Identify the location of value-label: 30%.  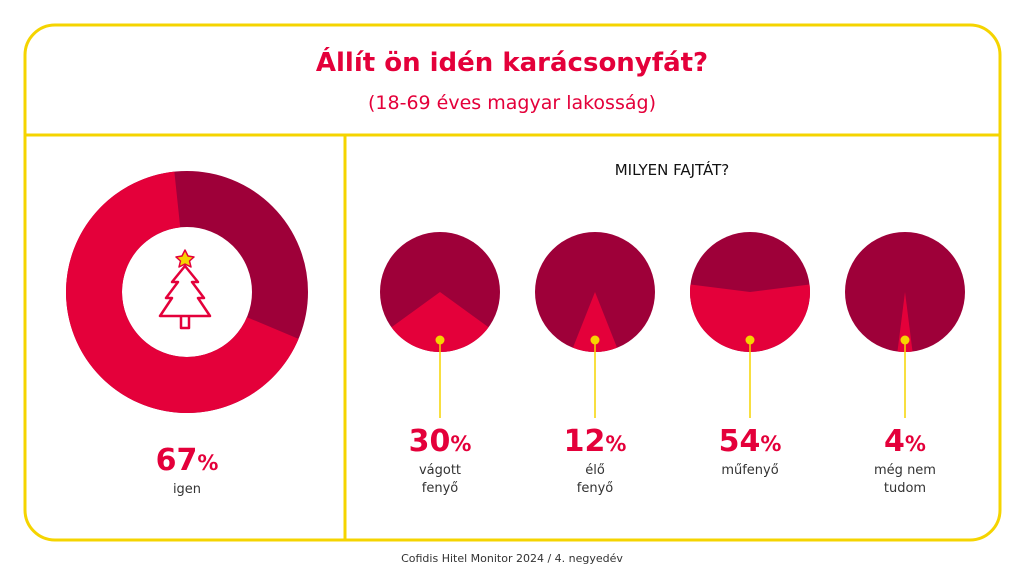
(440, 441).